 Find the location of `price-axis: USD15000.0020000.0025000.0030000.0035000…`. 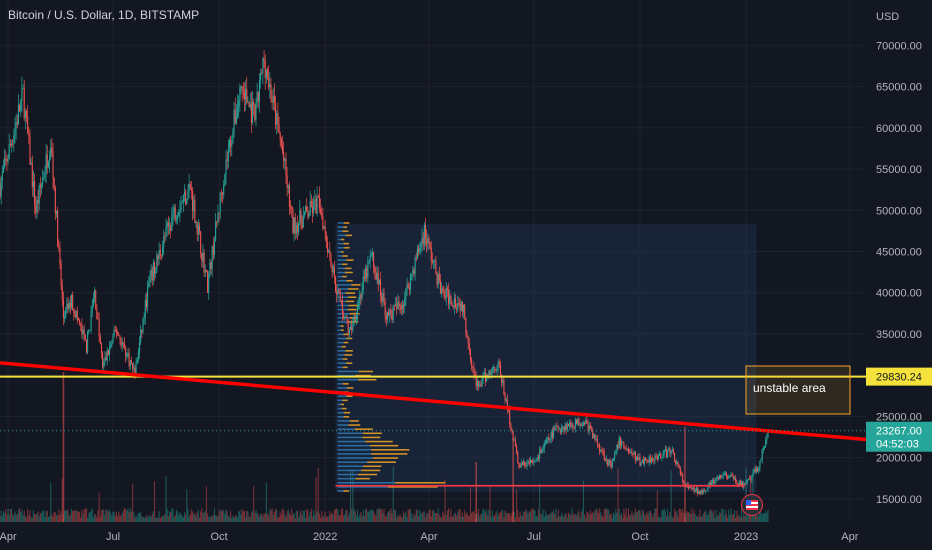

price-axis: USD15000.0020000.0025000.0030000.0035000… is located at coordinates (899, 275).